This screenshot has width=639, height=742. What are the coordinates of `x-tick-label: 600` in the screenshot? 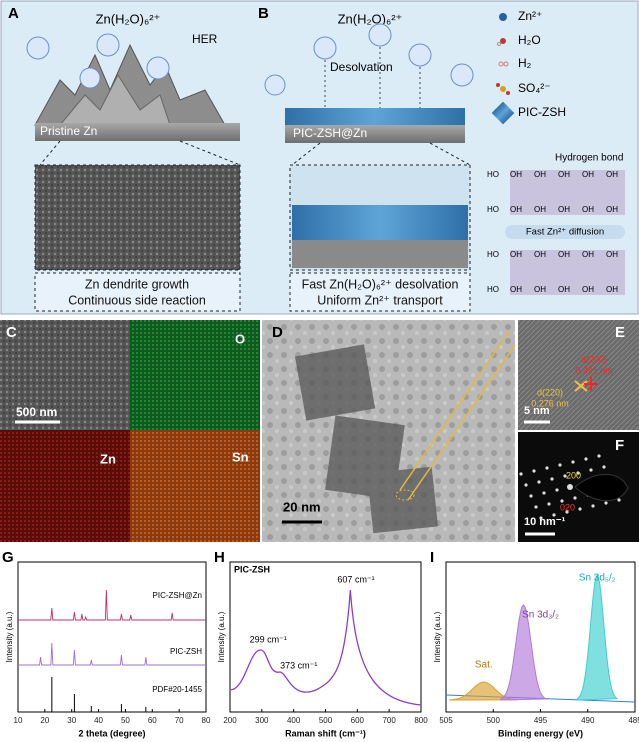 It's located at (358, 720).